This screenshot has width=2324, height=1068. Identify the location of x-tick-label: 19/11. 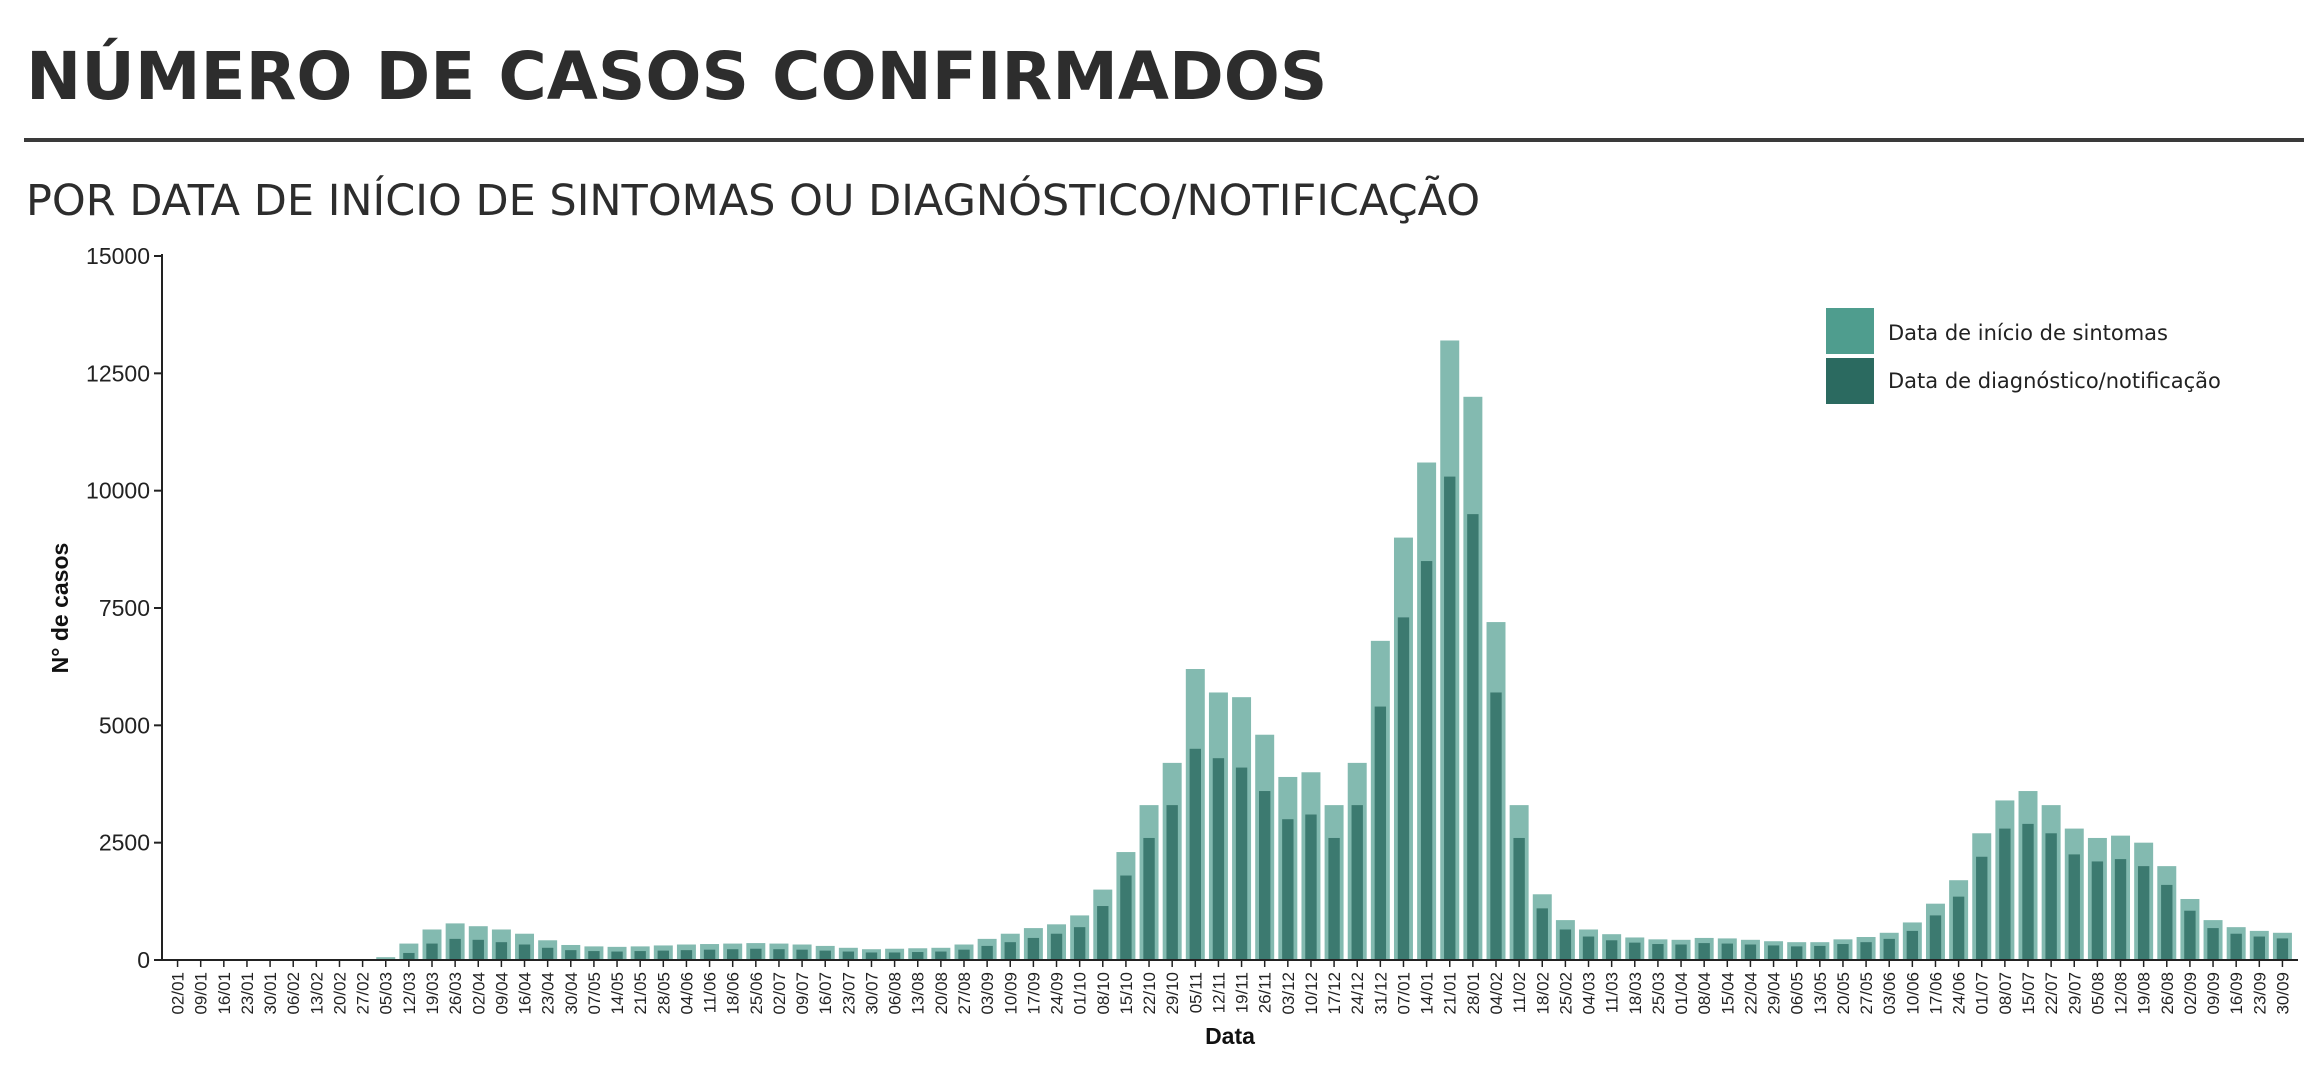
(1242, 992).